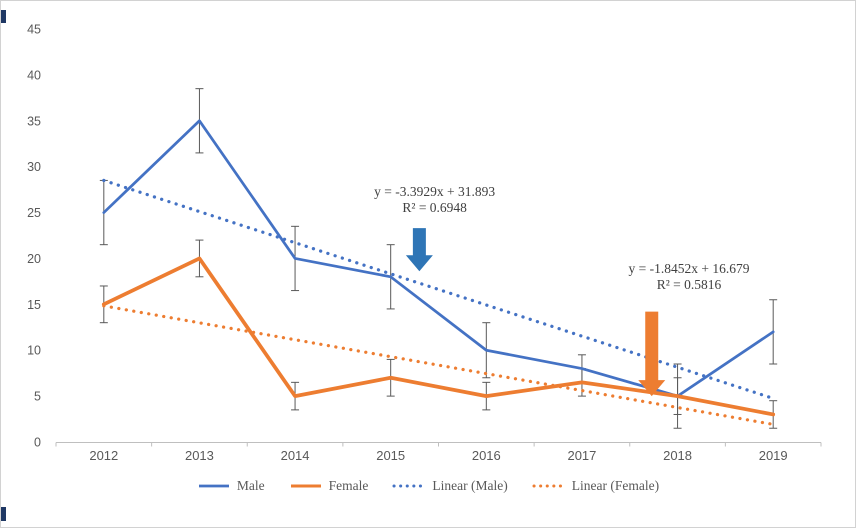 This screenshot has width=856, height=528. I want to click on y-axis-tick-label: 15, so click(34, 305).